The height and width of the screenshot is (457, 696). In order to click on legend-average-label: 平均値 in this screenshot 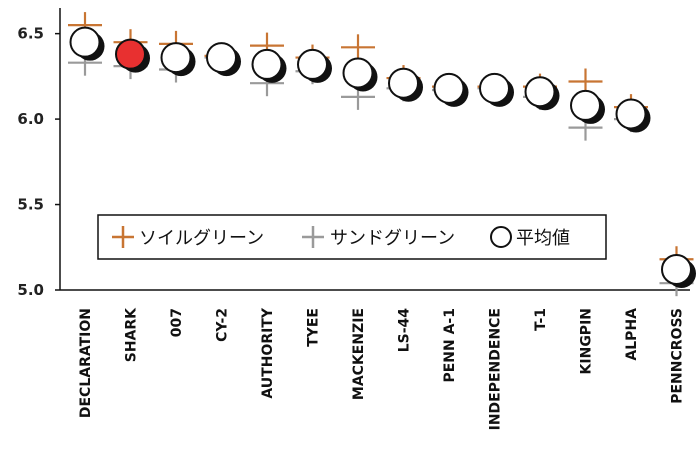, I will do `click(543, 238)`.